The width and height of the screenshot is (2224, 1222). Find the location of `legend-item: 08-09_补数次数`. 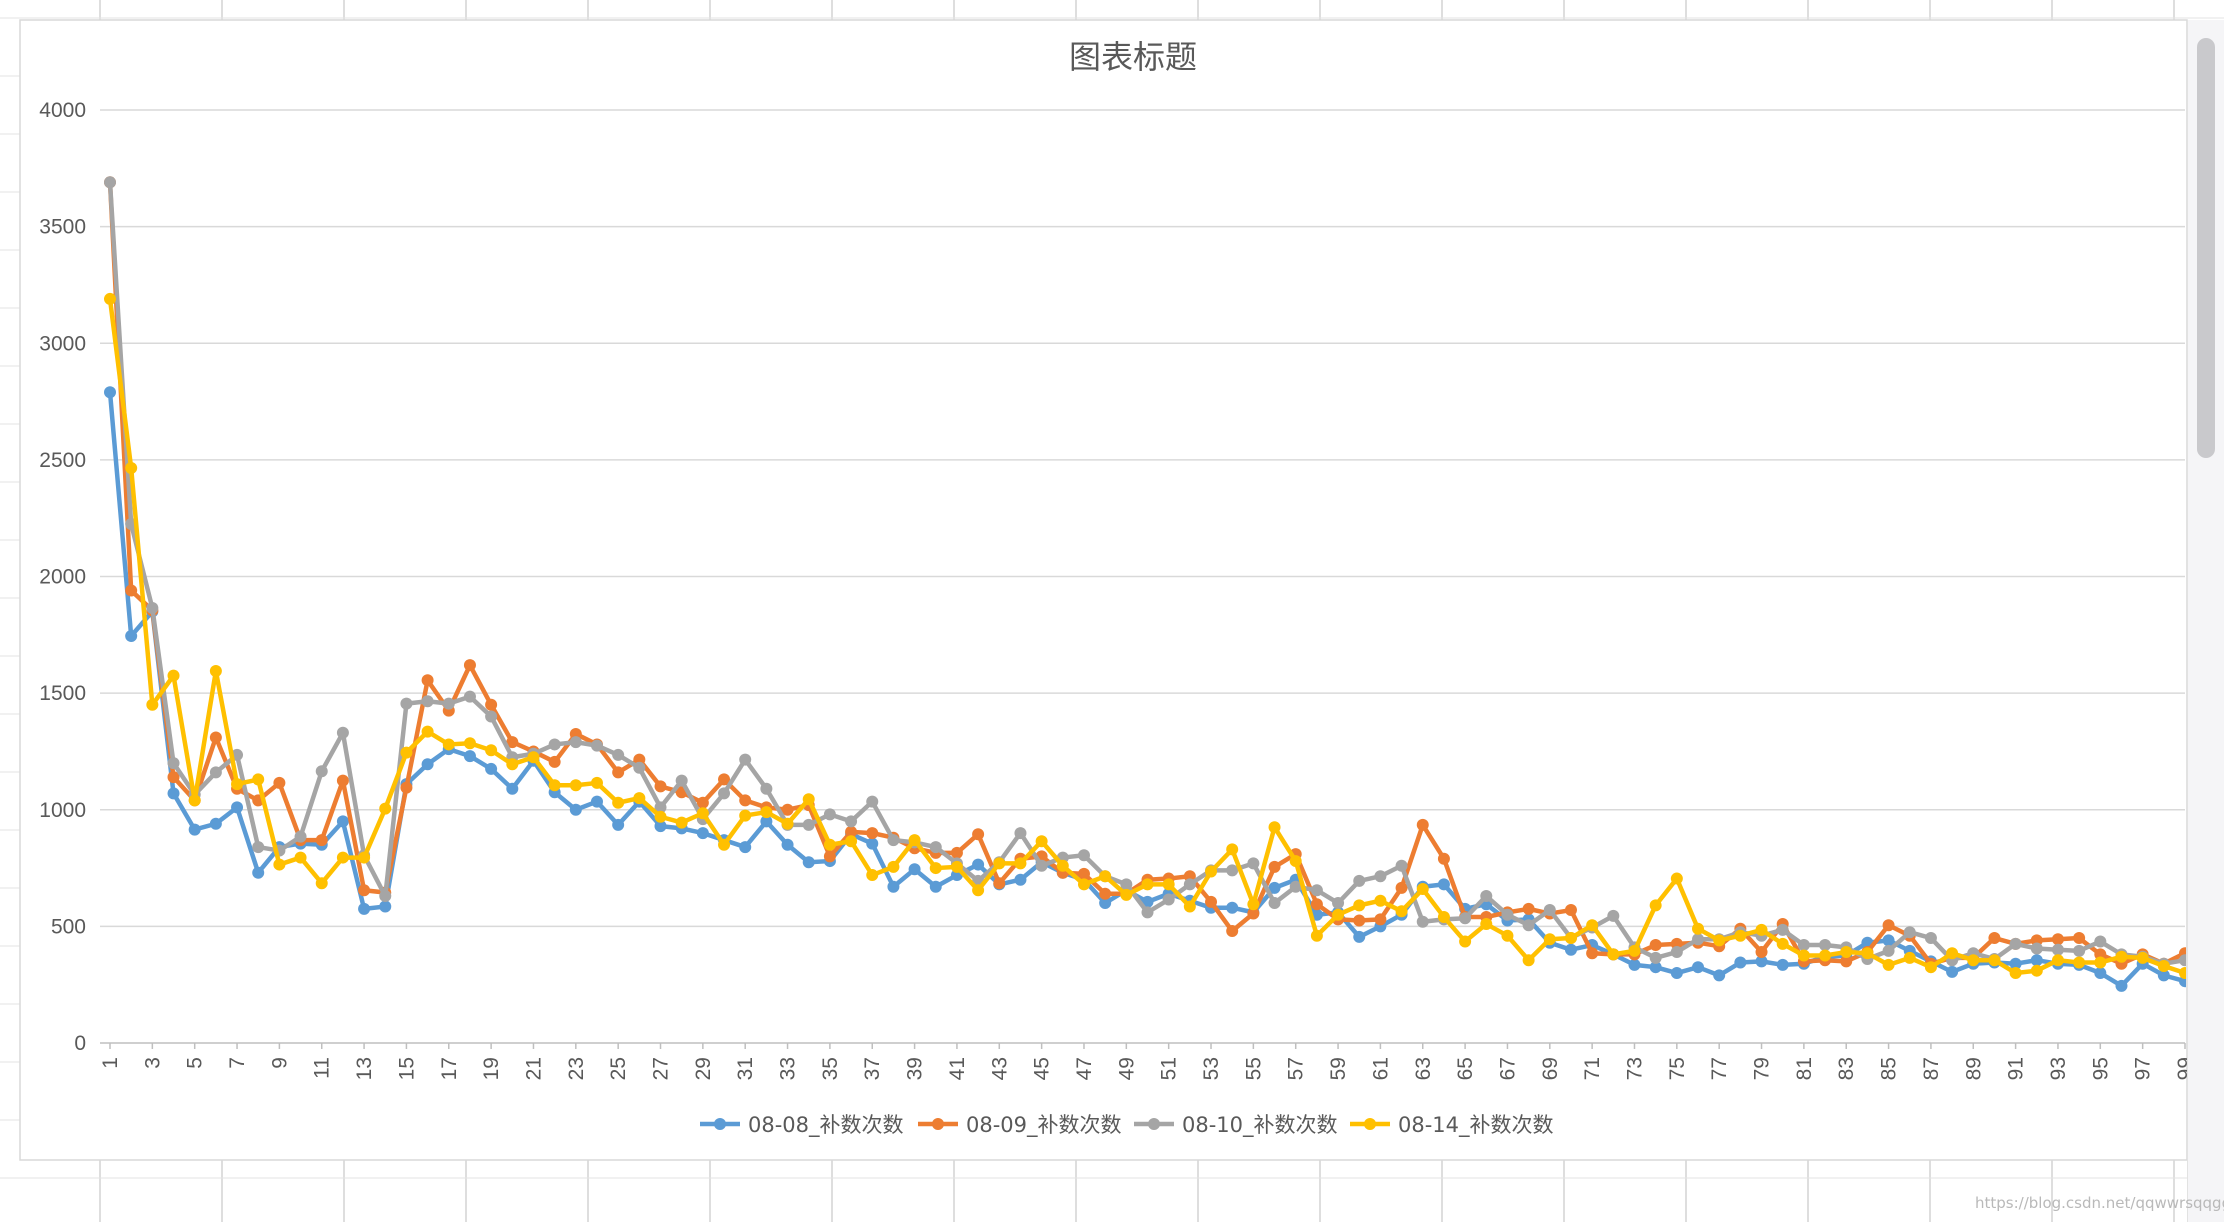

legend-item: 08-09_补数次数 is located at coordinates (1020, 1125).